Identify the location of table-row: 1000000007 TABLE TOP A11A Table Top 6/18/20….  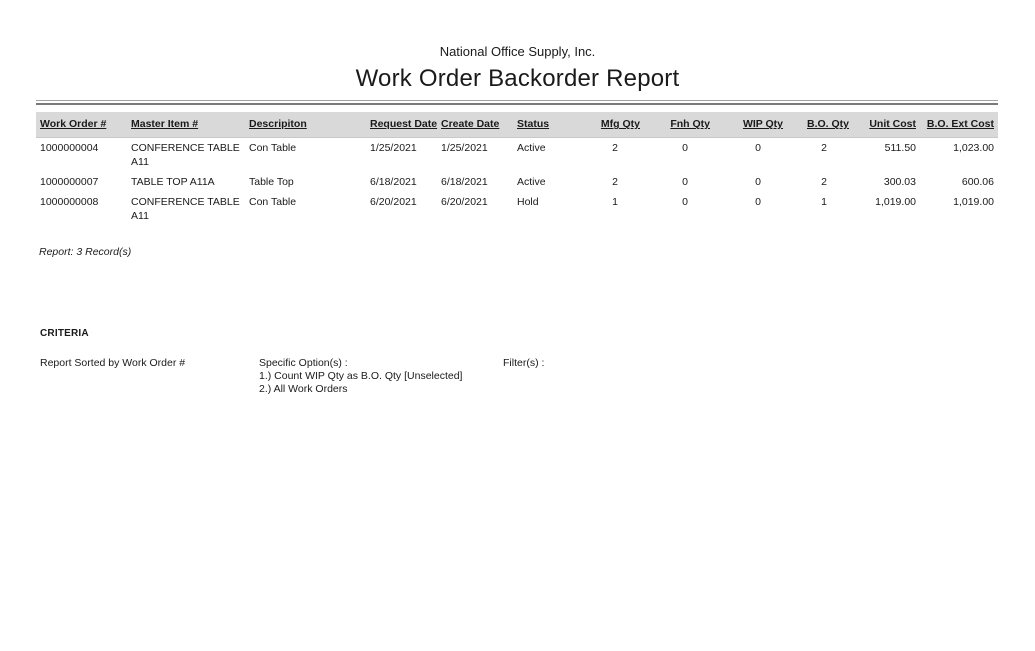
(517, 182).